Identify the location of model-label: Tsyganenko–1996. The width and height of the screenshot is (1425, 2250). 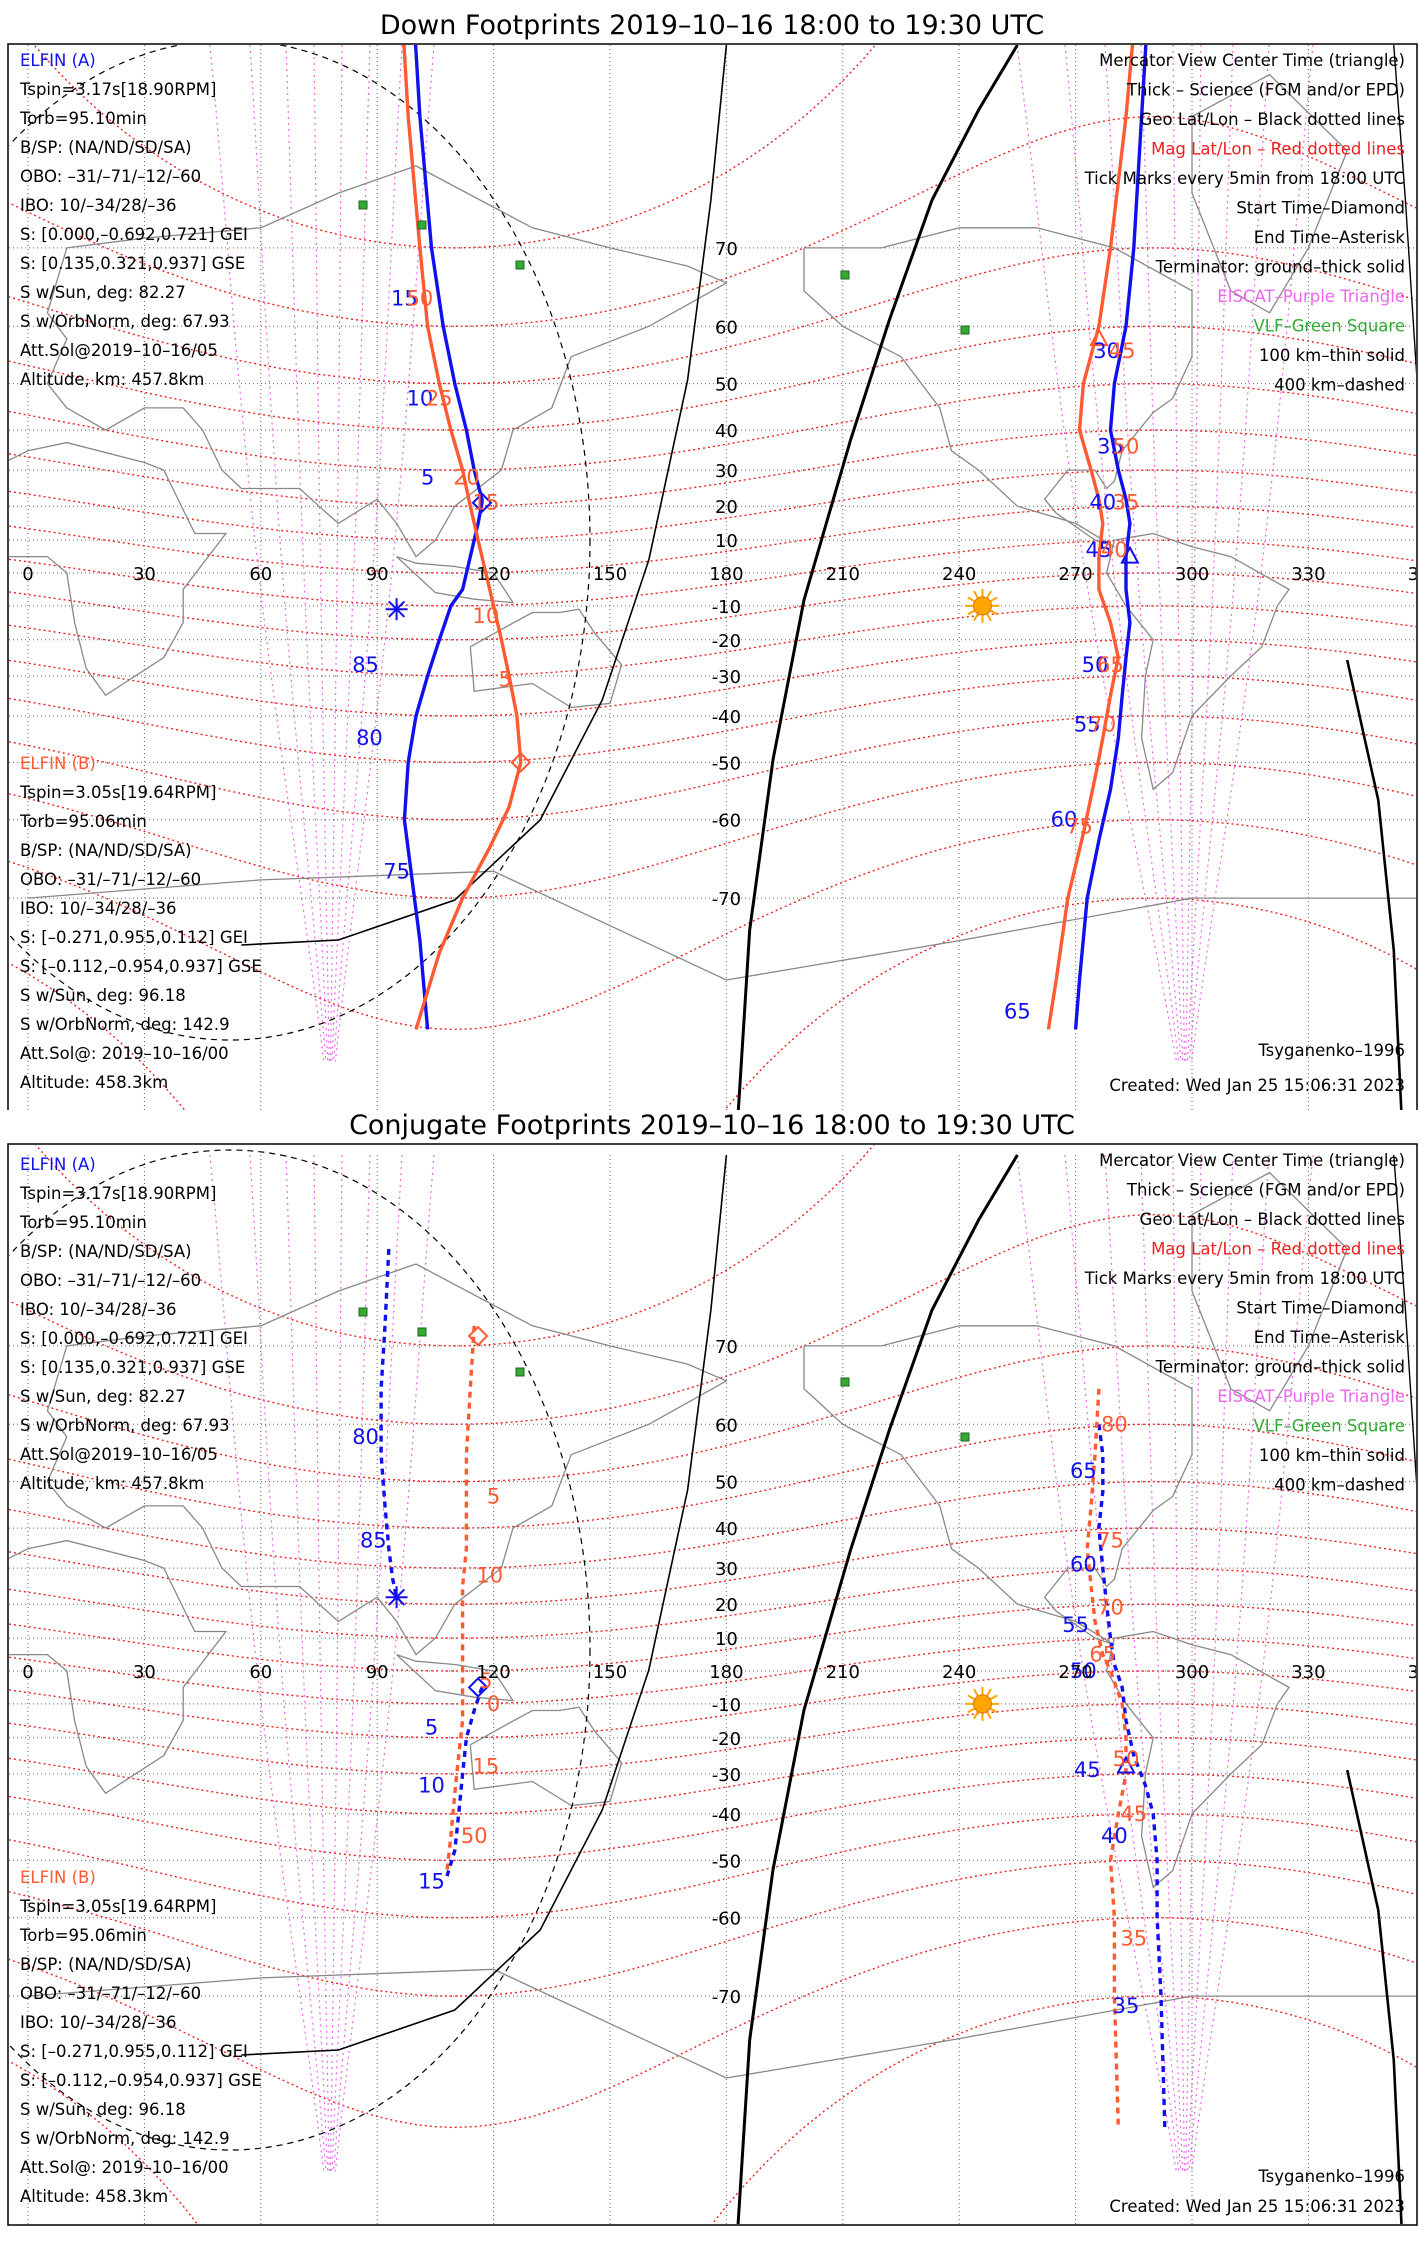
(1331, 2176).